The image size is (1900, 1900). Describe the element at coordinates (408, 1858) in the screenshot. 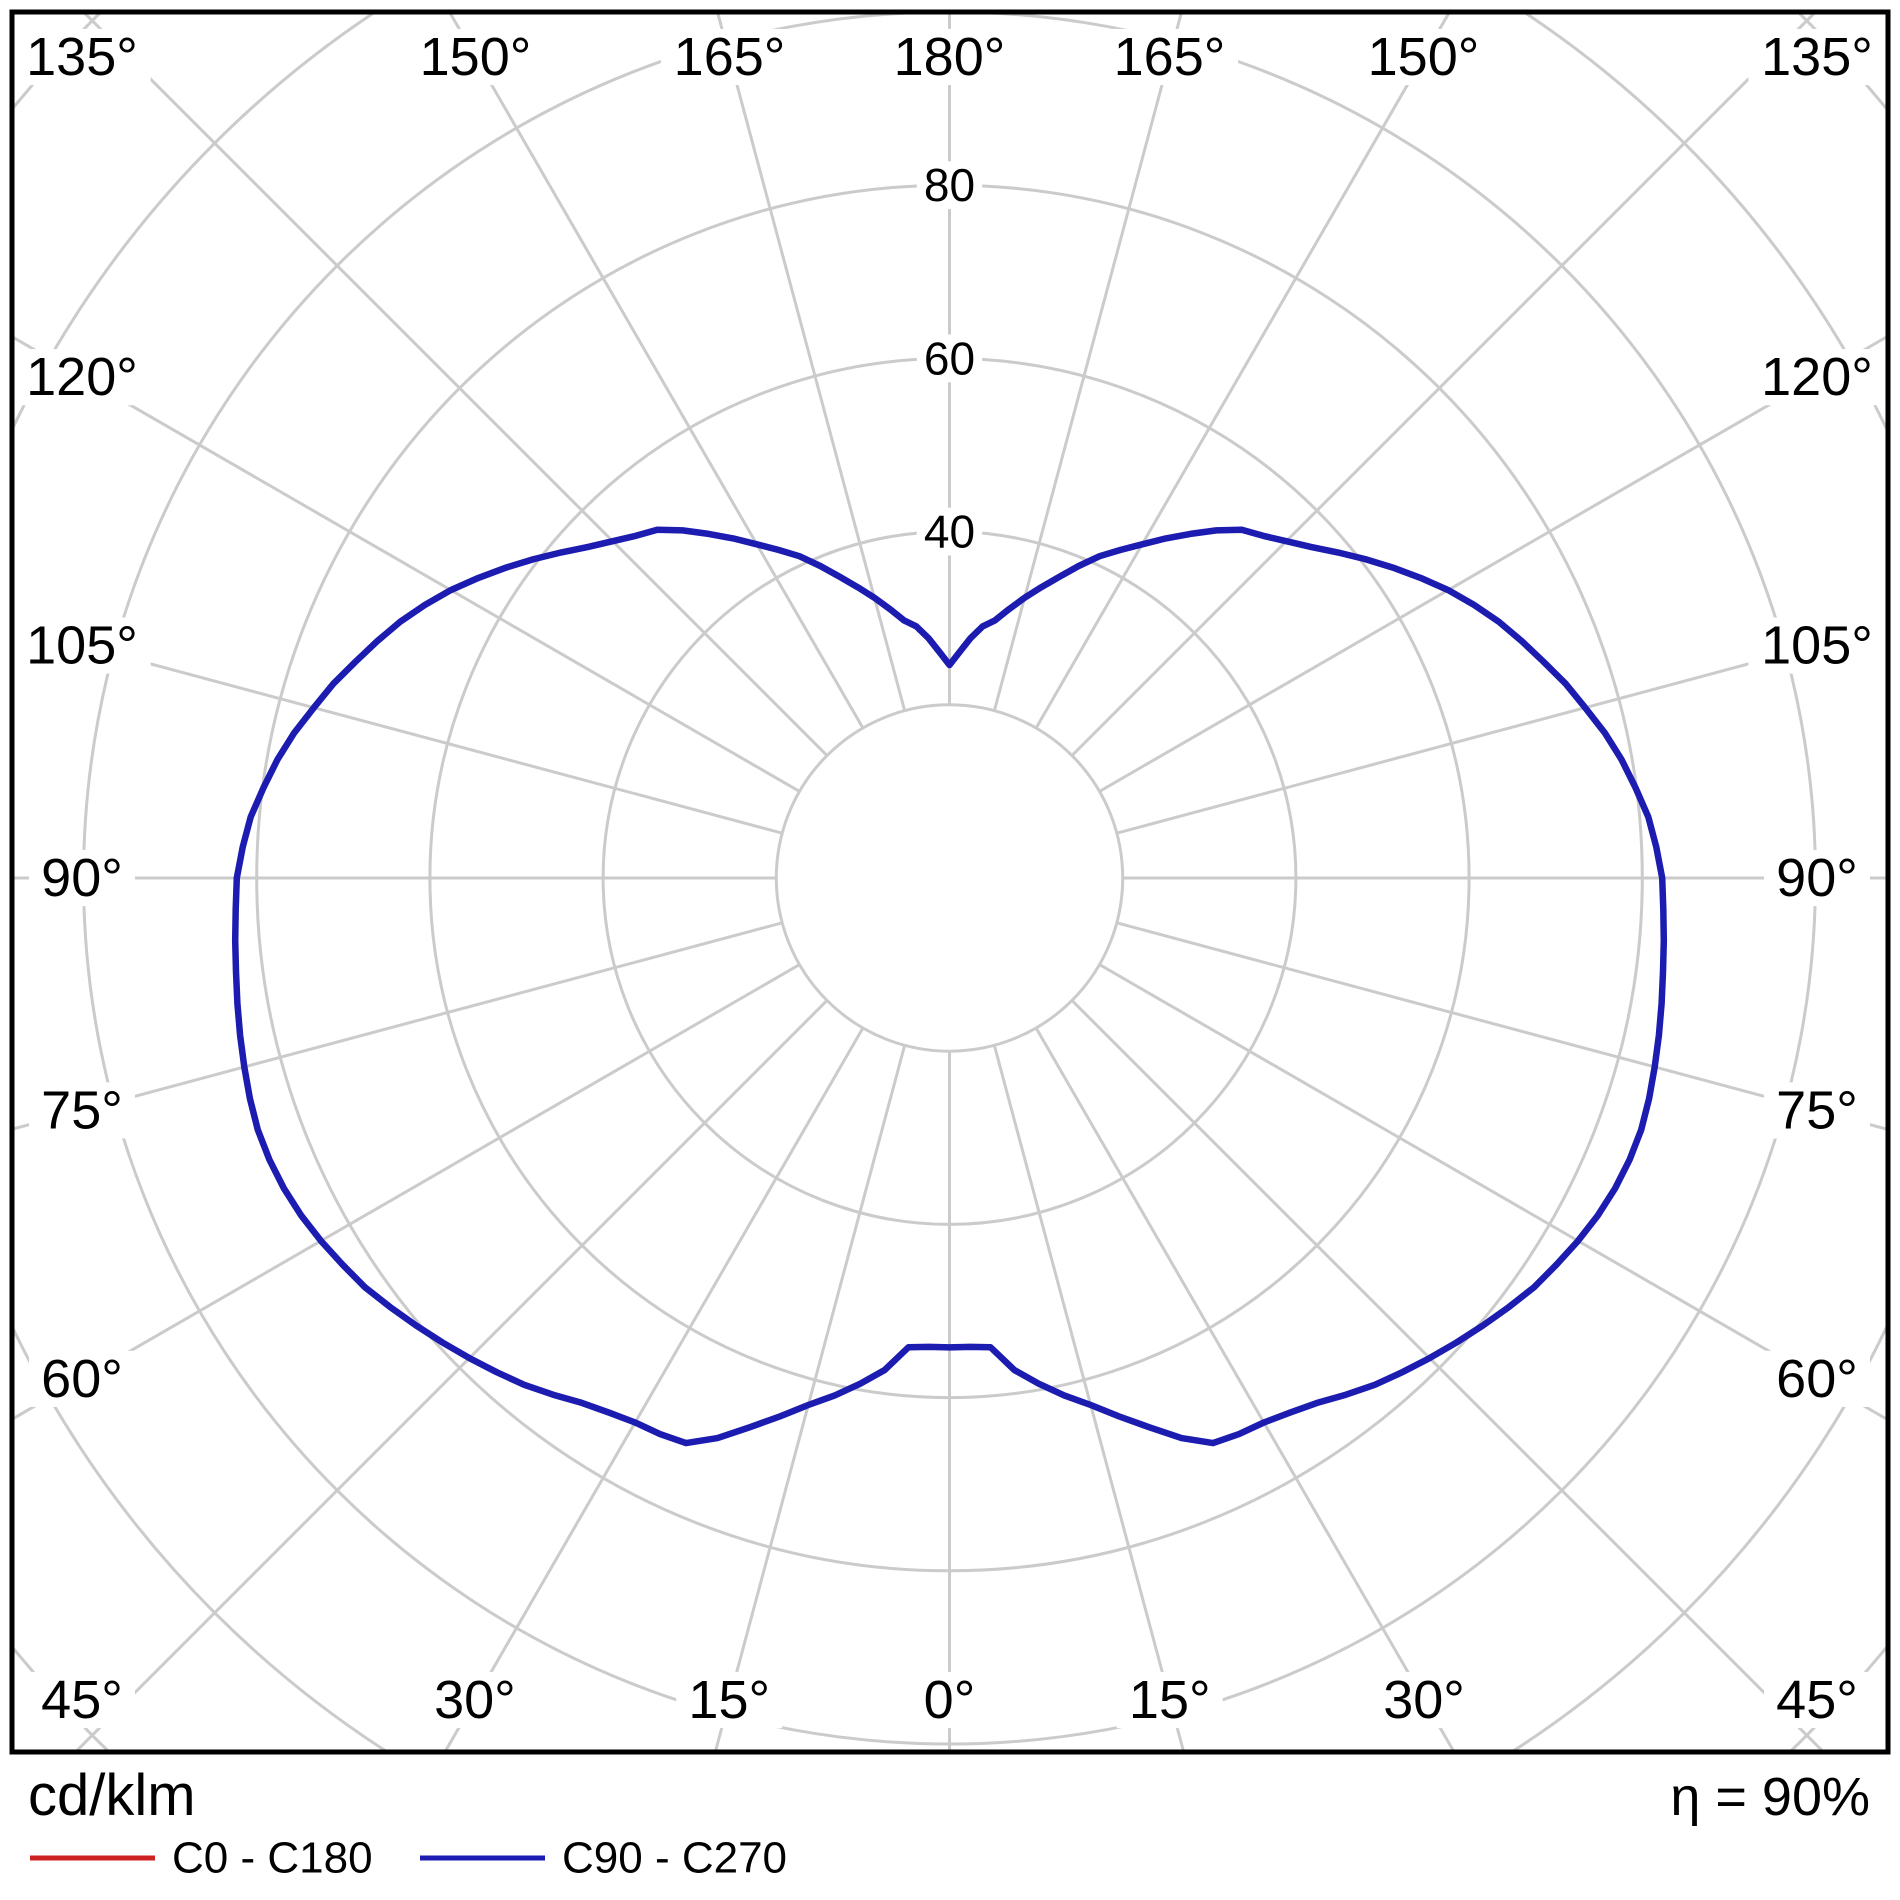

I see `legend: C0 - C180 C90 - C270` at that location.